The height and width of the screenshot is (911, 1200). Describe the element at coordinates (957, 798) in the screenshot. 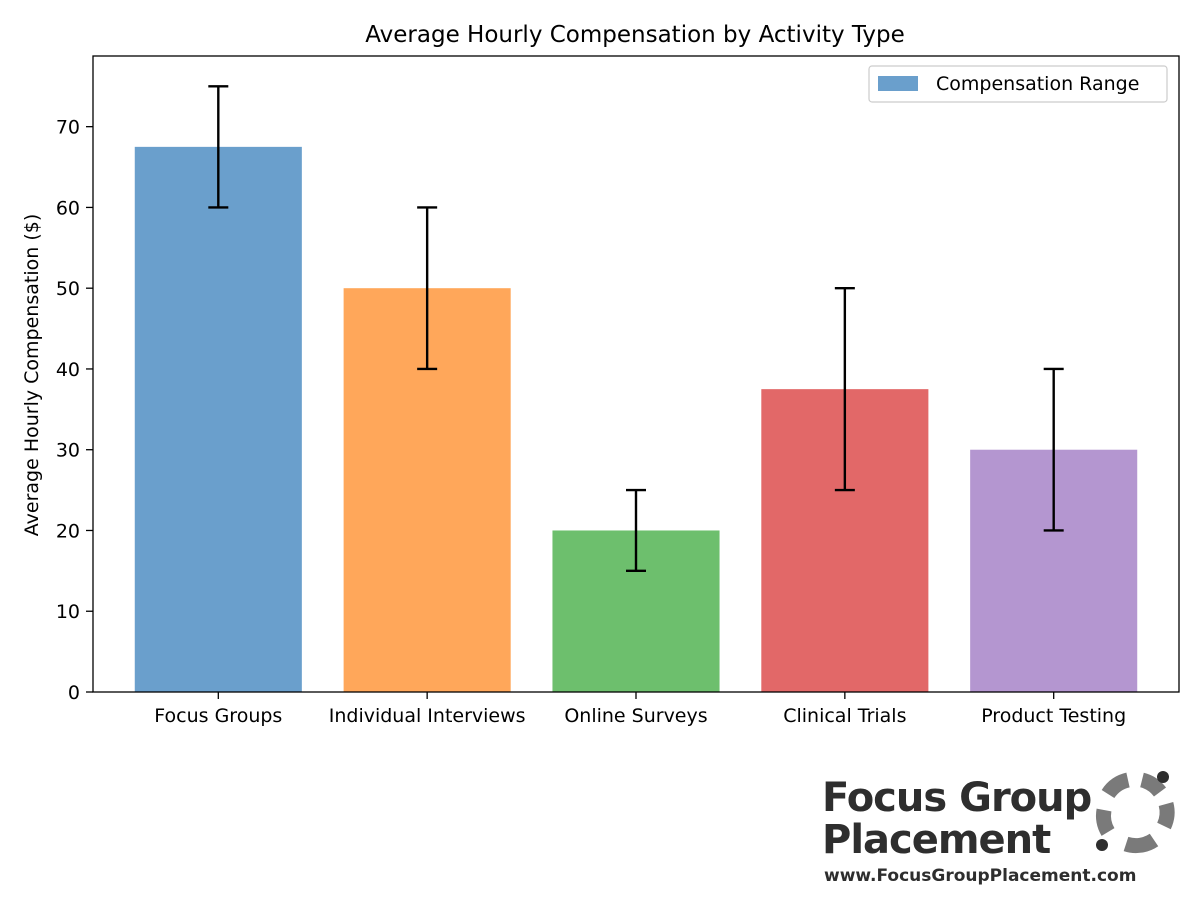

I see `brand-name-line1: Focus Group` at that location.